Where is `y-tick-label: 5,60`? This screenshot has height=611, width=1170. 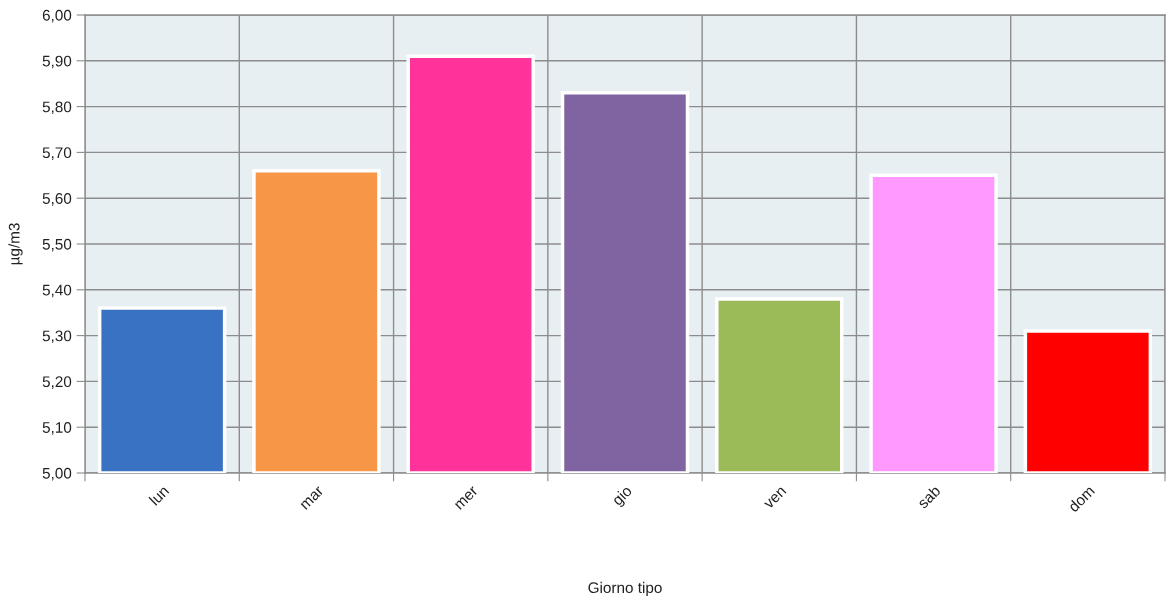
y-tick-label: 5,60 is located at coordinates (57, 199).